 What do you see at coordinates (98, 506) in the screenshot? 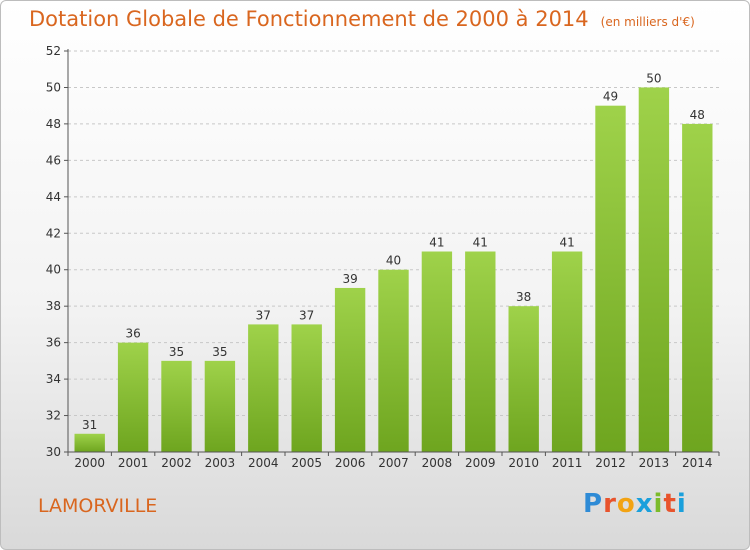
I see `commune-name: LAMORVILLE` at bounding box center [98, 506].